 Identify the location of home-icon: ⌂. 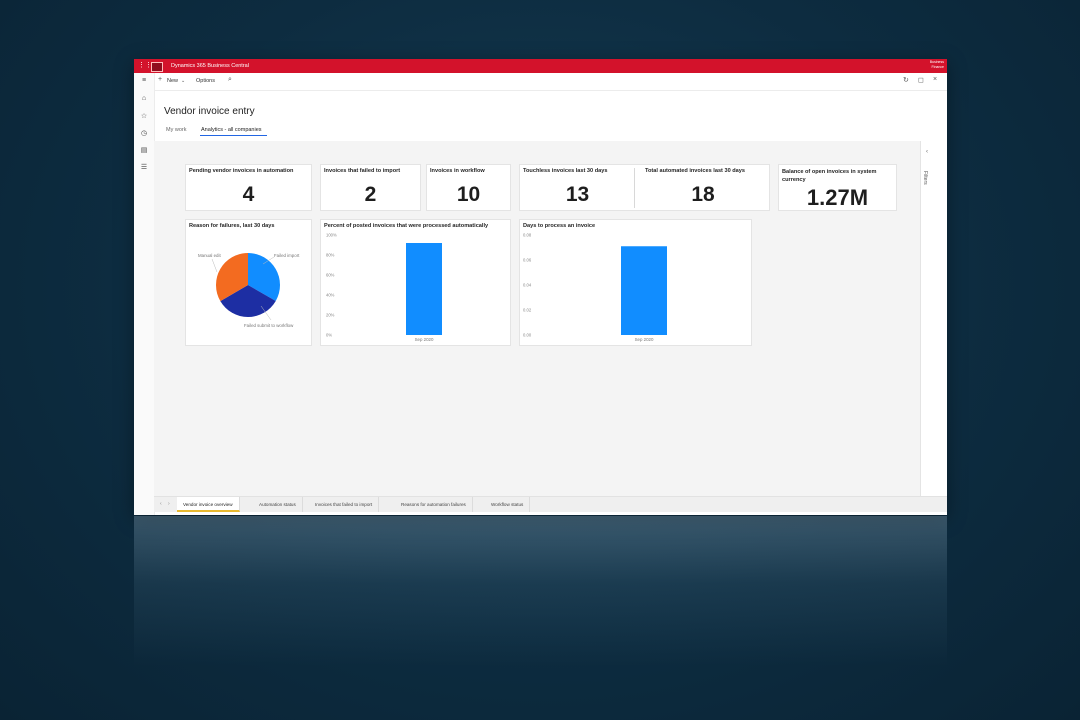
(144, 98).